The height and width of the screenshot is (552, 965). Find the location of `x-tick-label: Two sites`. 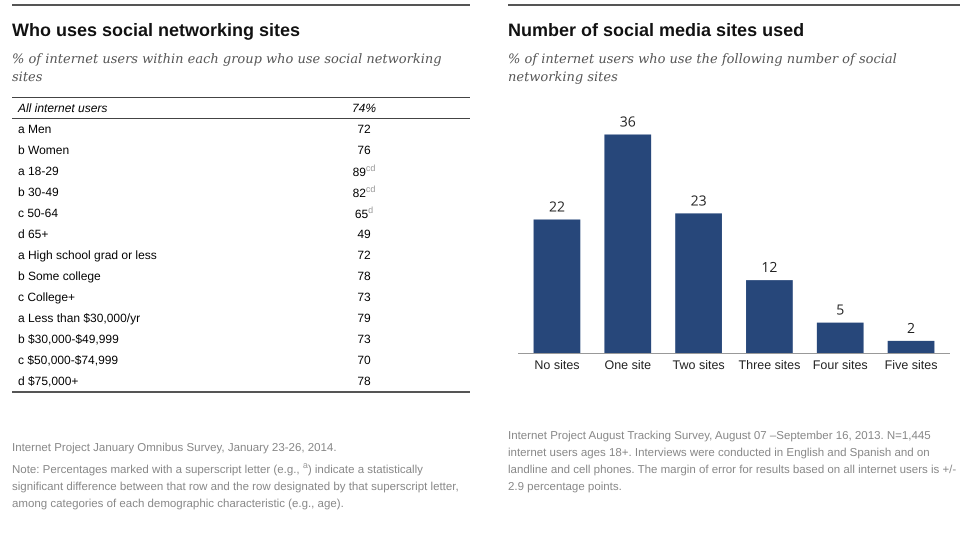

x-tick-label: Two sites is located at coordinates (698, 365).